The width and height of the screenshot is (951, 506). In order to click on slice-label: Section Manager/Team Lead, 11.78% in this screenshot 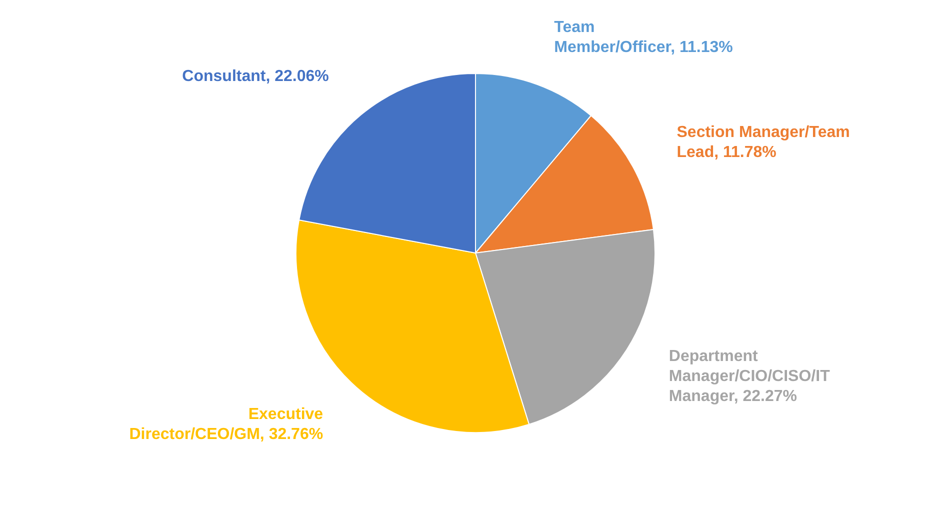, I will do `click(763, 143)`.